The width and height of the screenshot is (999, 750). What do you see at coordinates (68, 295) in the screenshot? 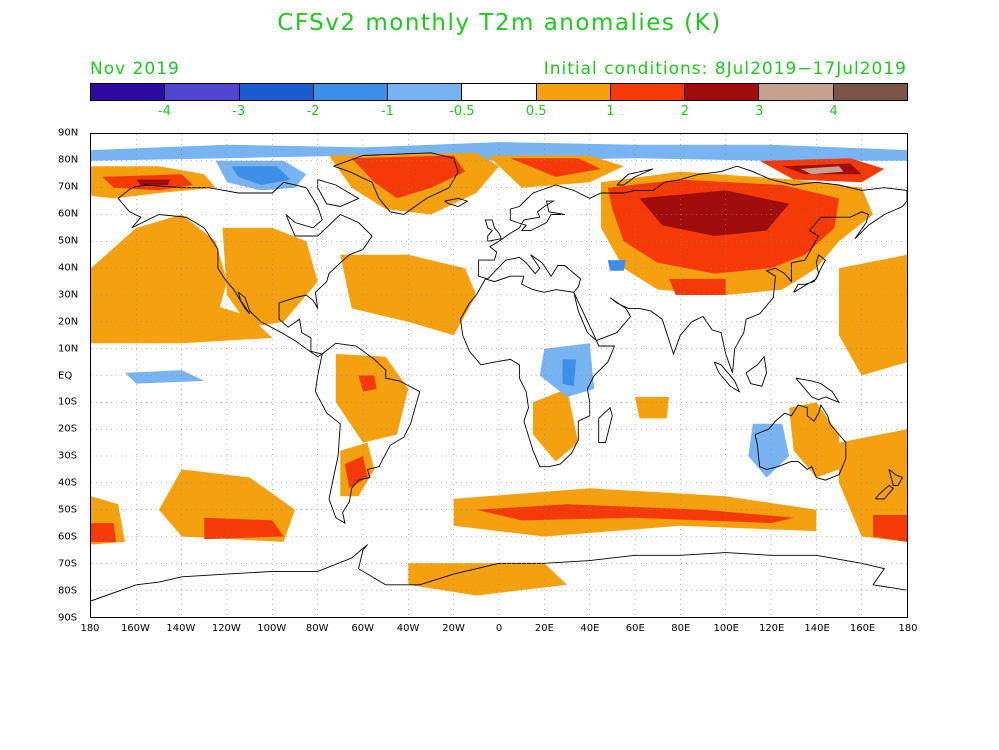
I see `lat-tick-label: 30N` at bounding box center [68, 295].